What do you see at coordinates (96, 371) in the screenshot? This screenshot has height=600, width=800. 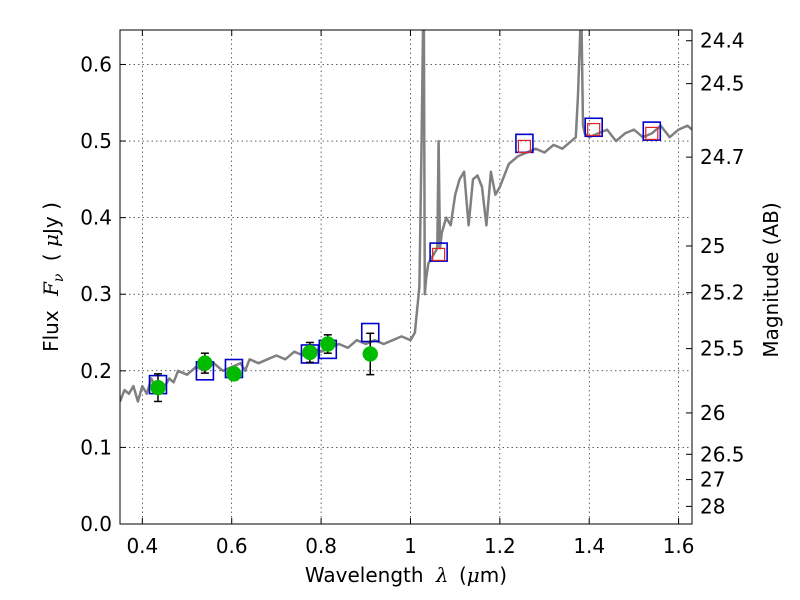 I see `y-tick-label: 0.2` at bounding box center [96, 371].